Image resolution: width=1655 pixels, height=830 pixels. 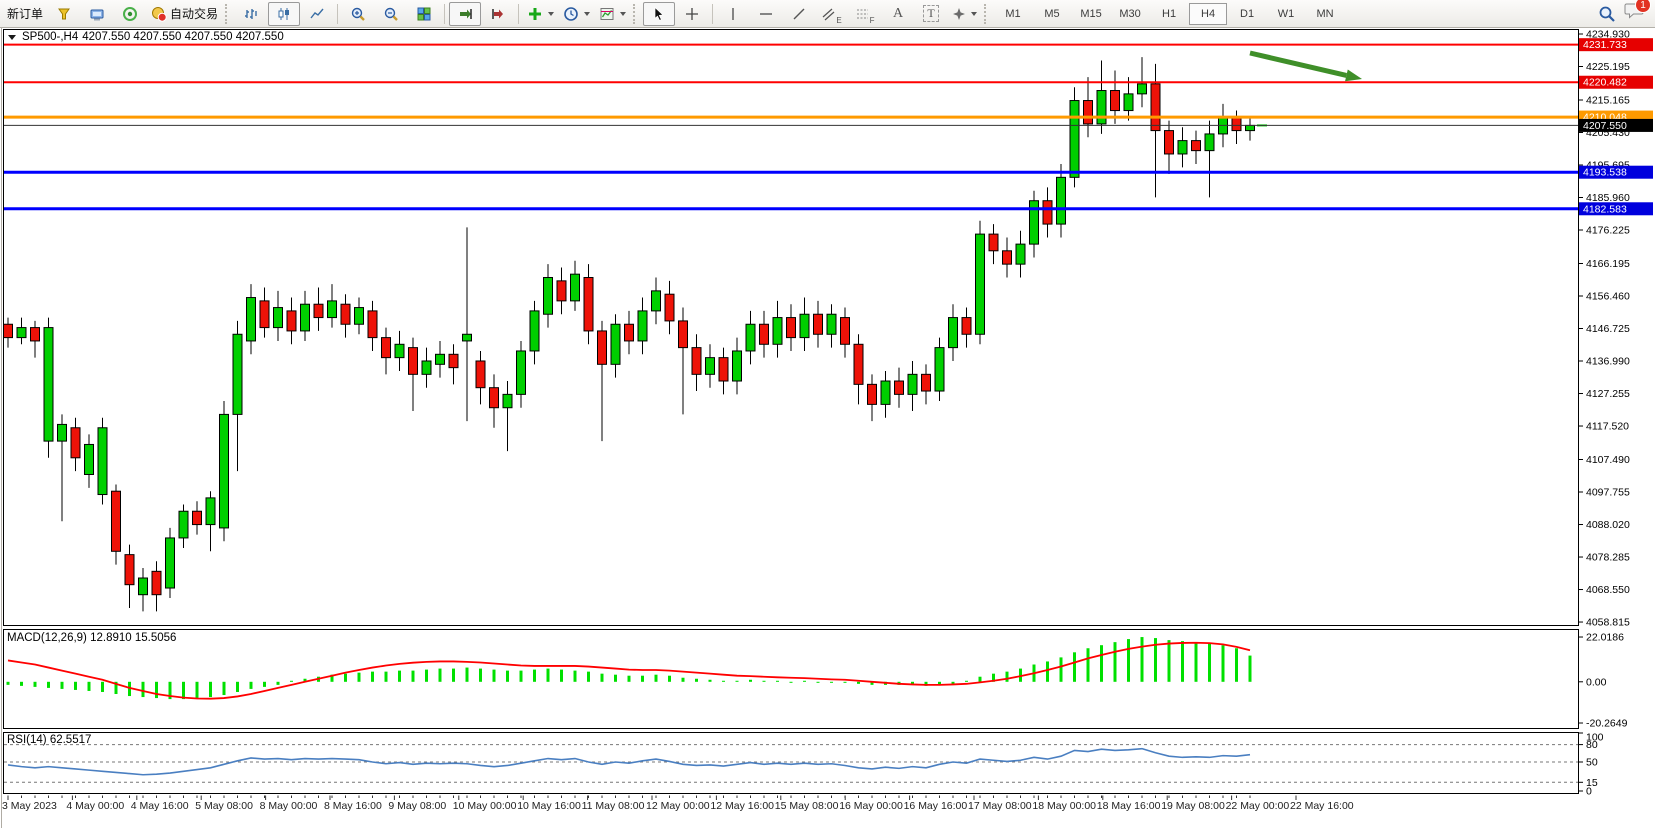 I want to click on trend-arrow-annotation, so click(x=1305, y=66).